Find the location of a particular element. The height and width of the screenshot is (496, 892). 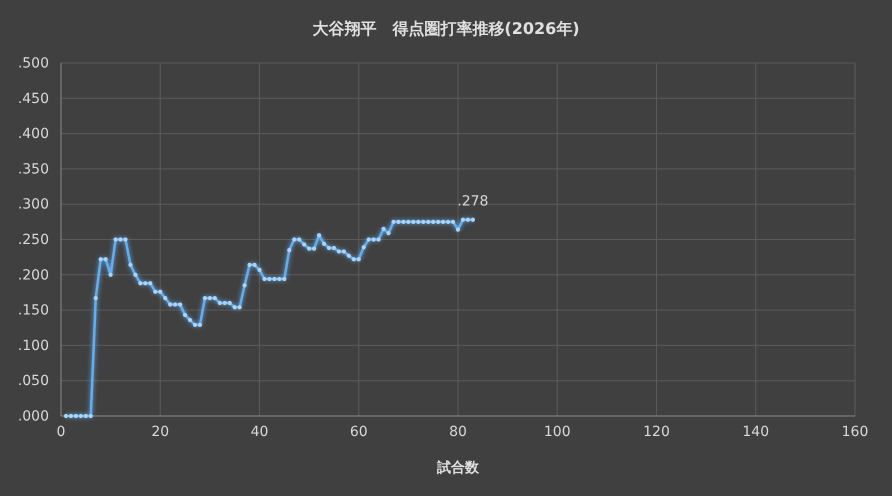

x-axis-title: 試合数 is located at coordinates (458, 467).